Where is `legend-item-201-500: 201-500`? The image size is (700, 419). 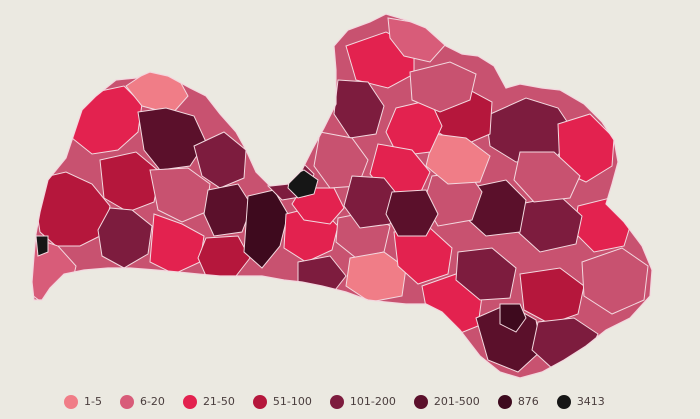 legend-item-201-500: 201-500 is located at coordinates (446, 402).